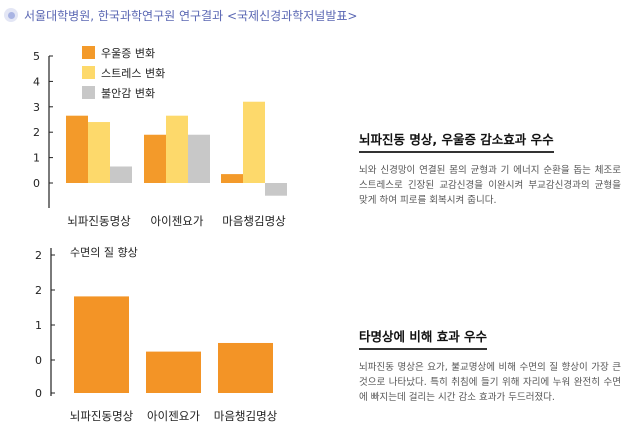  I want to click on legend-label: 불안감 변화, so click(128, 93).